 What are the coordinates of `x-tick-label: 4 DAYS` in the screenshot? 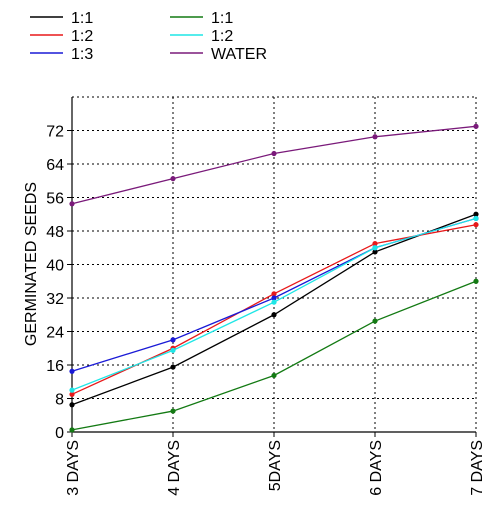 It's located at (174, 468).